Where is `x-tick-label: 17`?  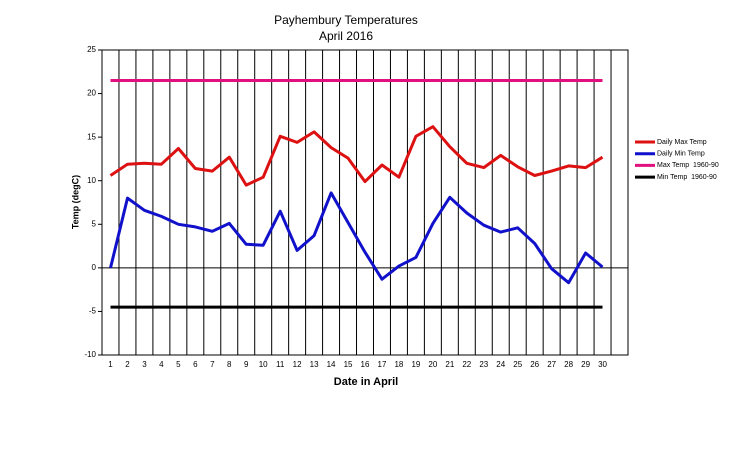 x-tick-label: 17 is located at coordinates (382, 364).